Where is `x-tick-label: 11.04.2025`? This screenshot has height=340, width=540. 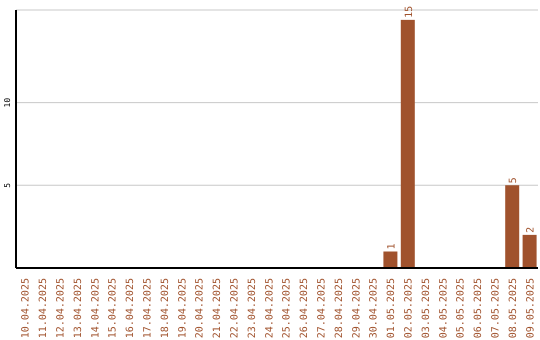
x-tick-label: 11.04.2025 is located at coordinates (44, 308).